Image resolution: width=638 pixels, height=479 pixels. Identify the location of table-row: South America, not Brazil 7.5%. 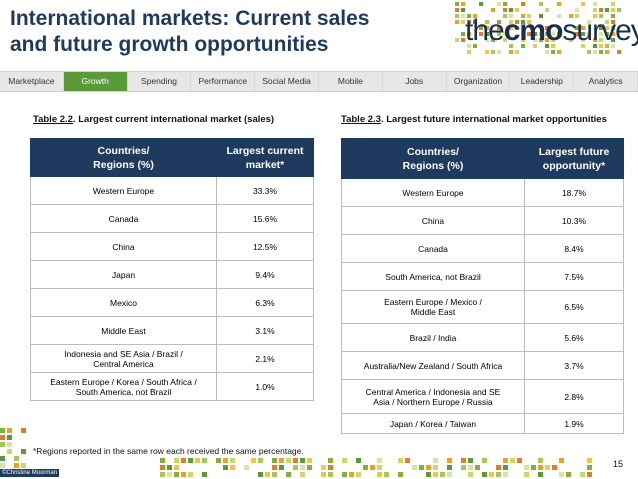
(482, 276).